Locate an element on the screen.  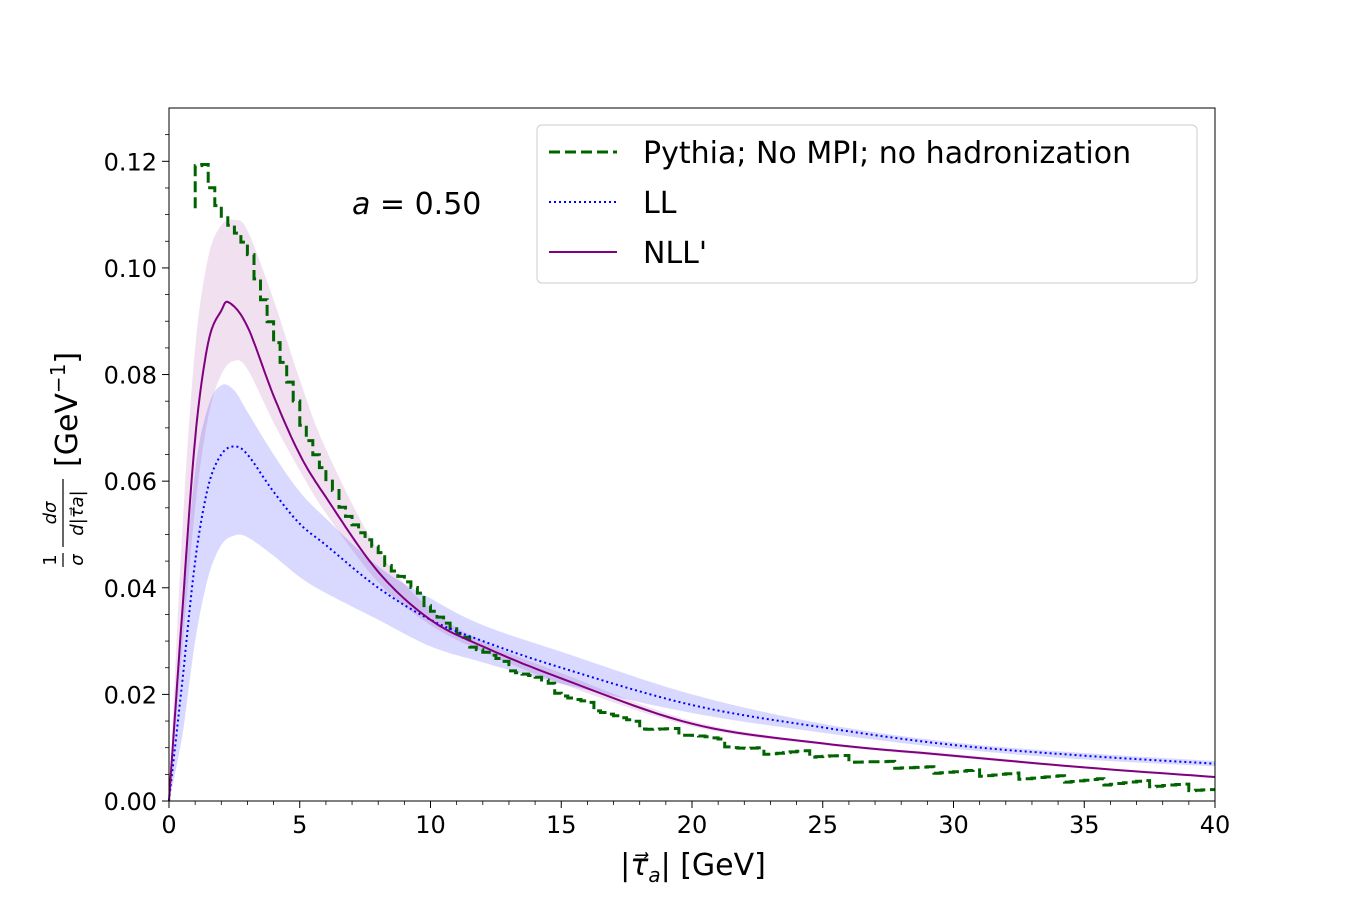
y-tick-label: 0.00 is located at coordinates (130, 802).